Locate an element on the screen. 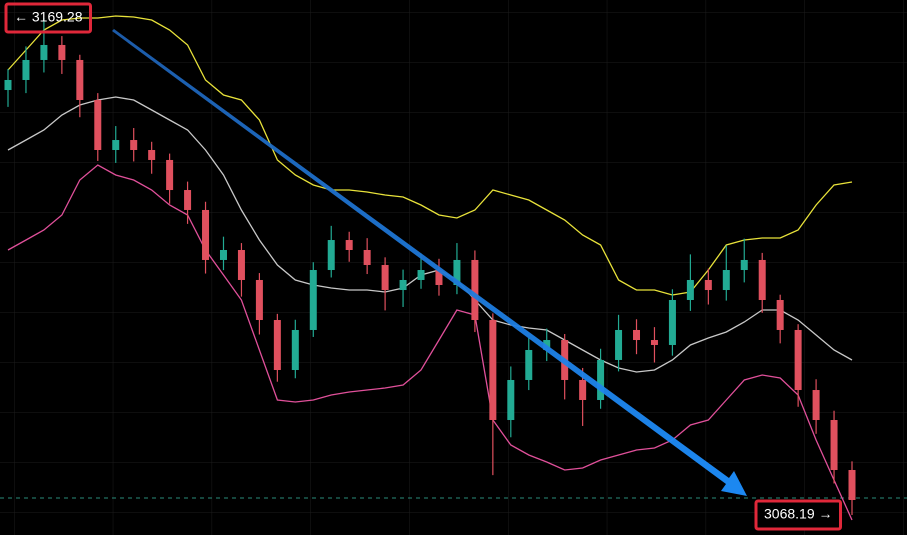 The width and height of the screenshot is (907, 535). price-label-text: 3068.19 → is located at coordinates (798, 514).